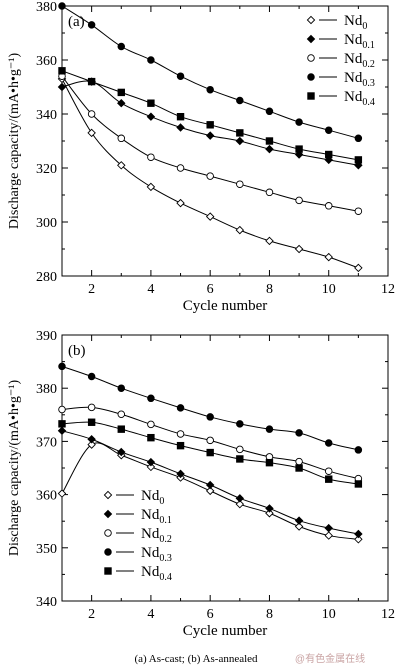 The width and height of the screenshot is (400, 671). I want to click on panel-label: (a), so click(76, 22).